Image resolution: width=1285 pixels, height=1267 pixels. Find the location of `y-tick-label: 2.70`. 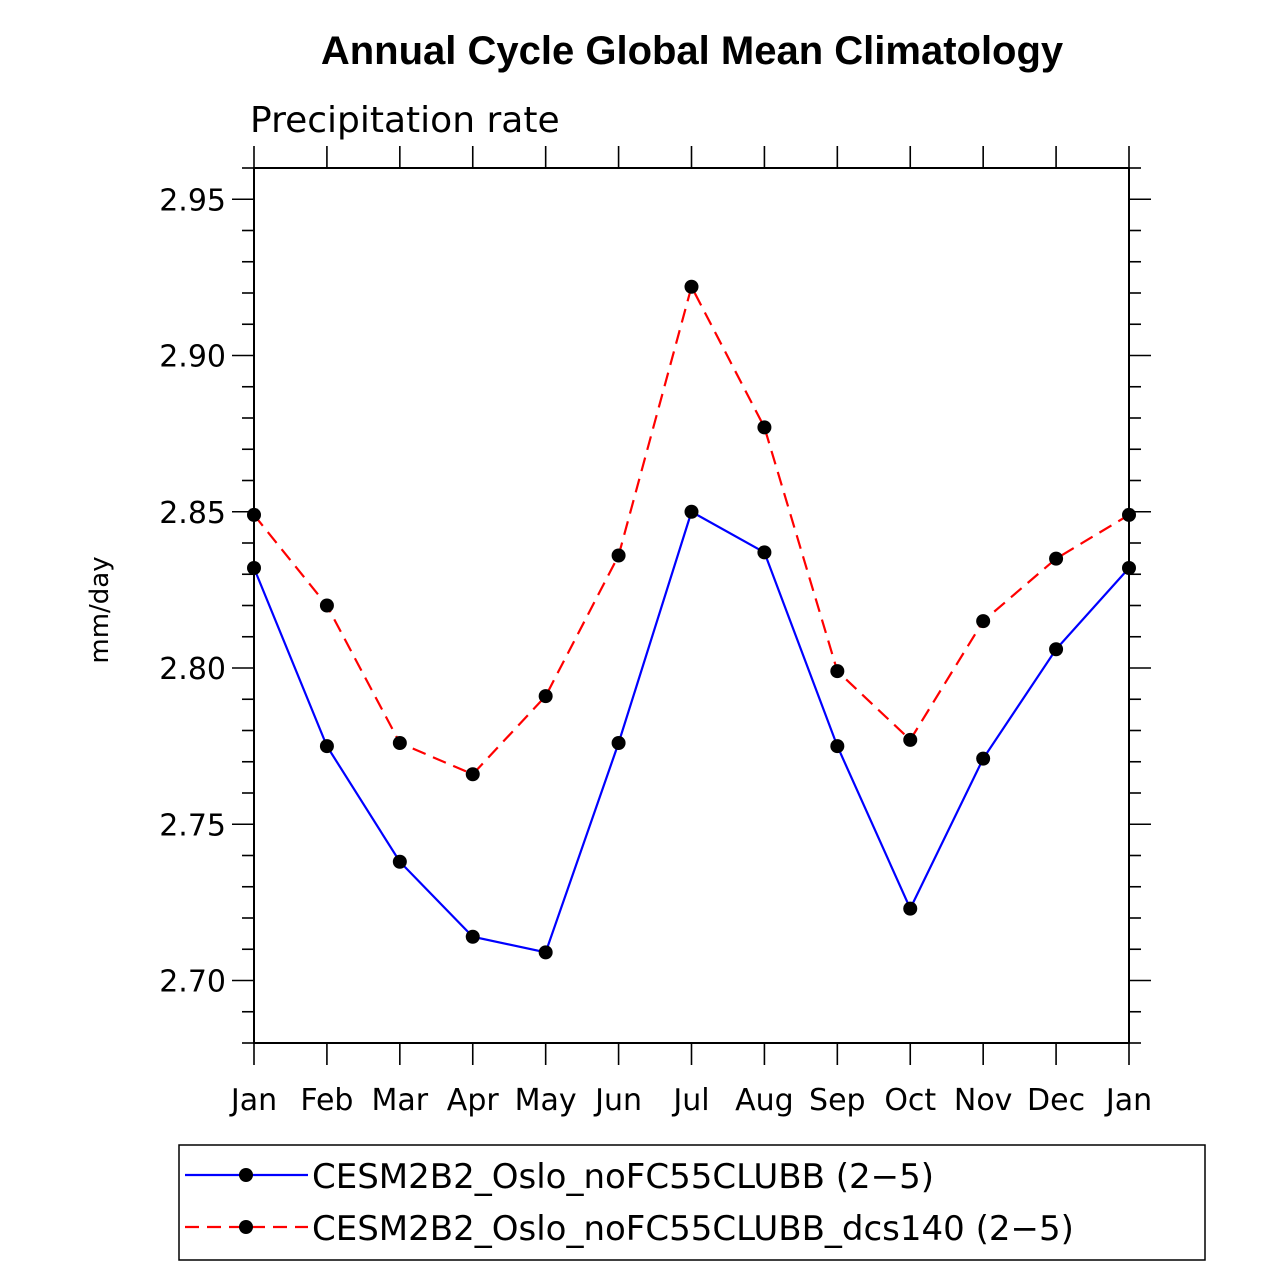

y-tick-label: 2.70 is located at coordinates (192, 982).